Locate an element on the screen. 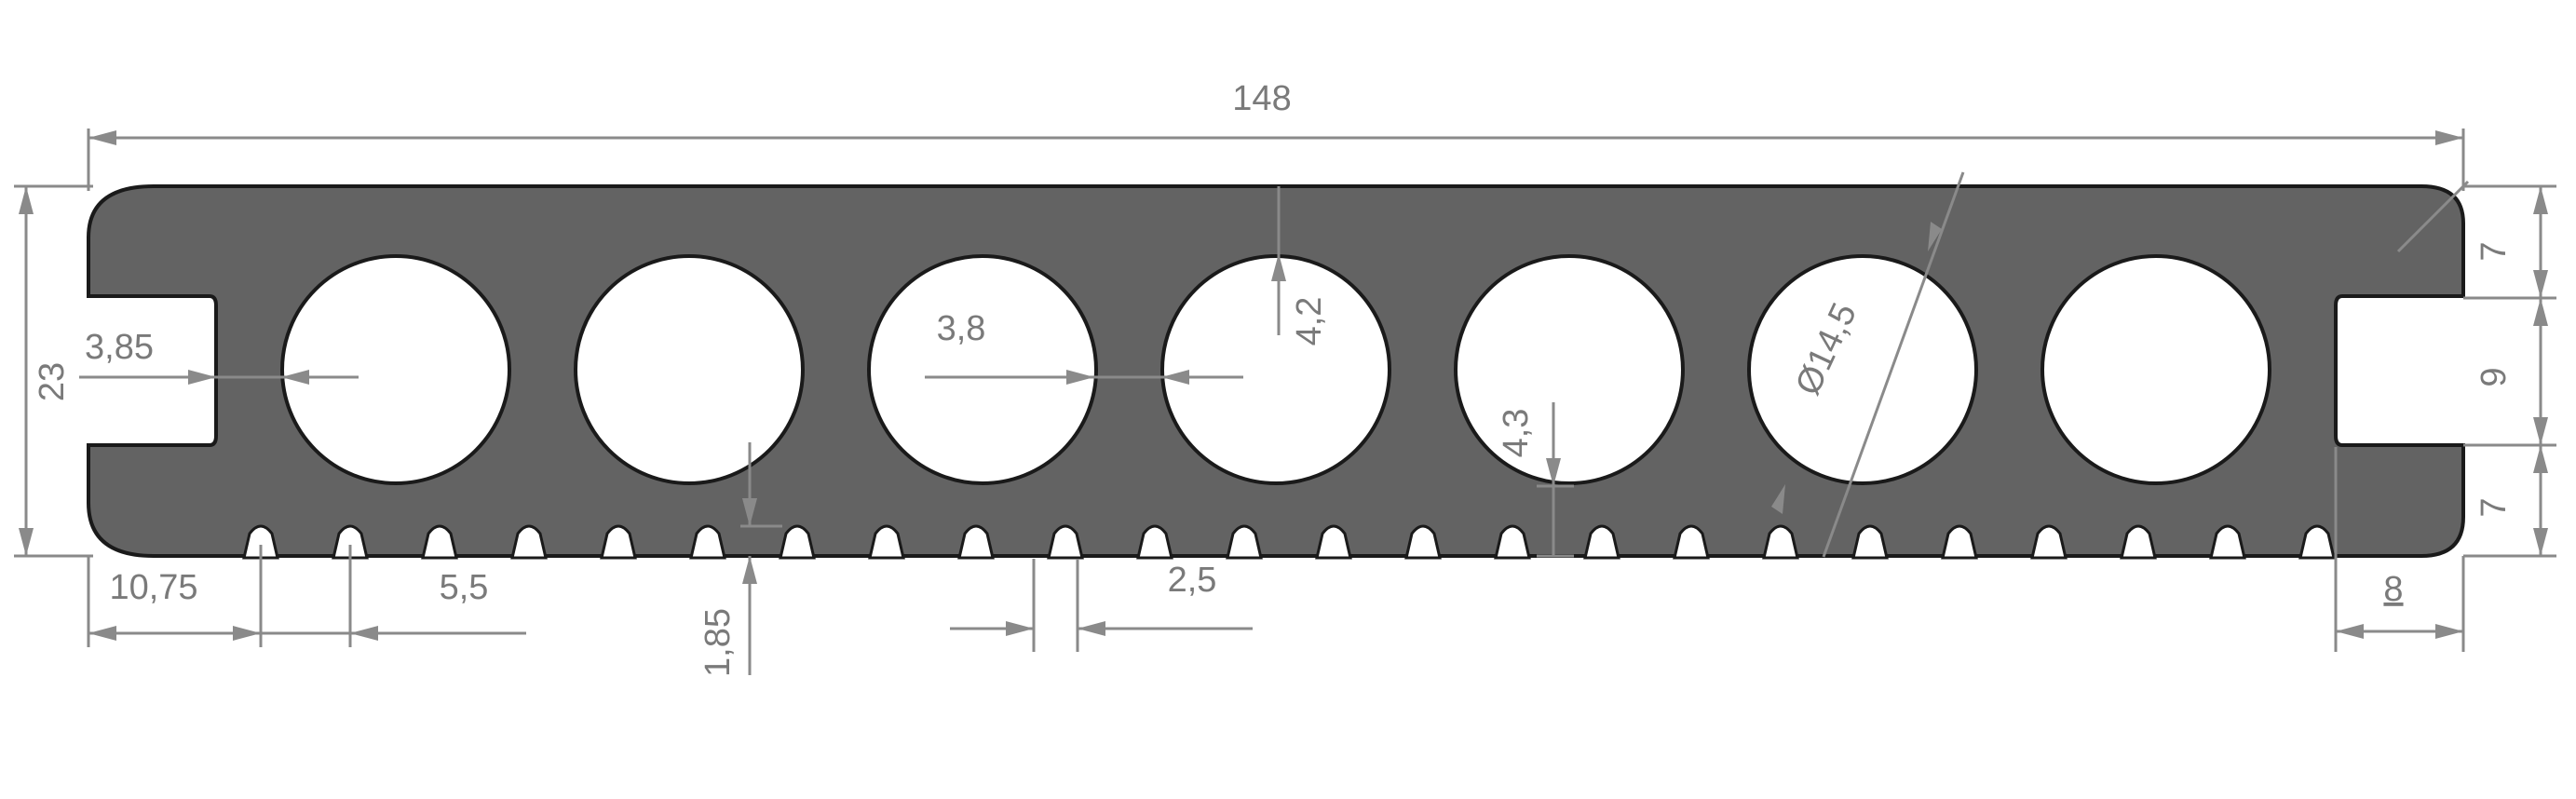  first-groove-offset-label: 10,75 is located at coordinates (153, 587).